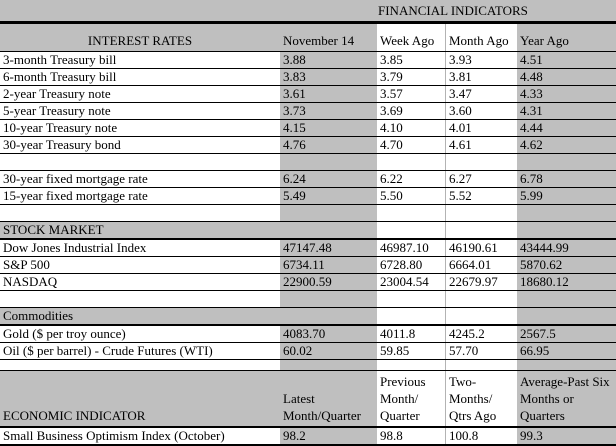 The width and height of the screenshot is (616, 446). I want to click on value-november-14: 22900.59, so click(328, 282).